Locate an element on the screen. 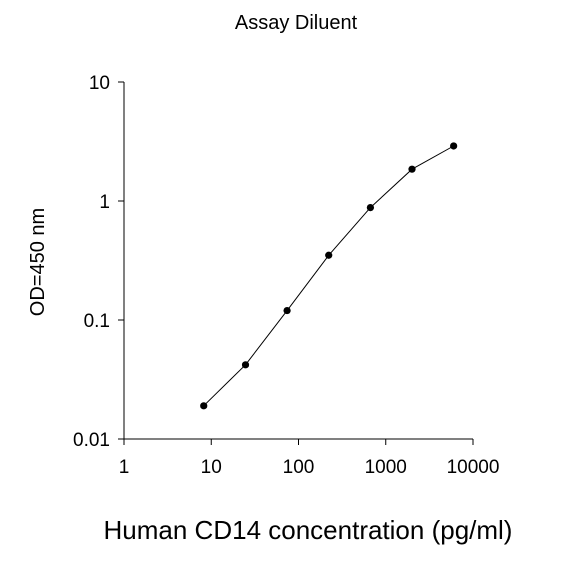 This screenshot has width=575, height=580. x-tick-label: 10 is located at coordinates (211, 467).